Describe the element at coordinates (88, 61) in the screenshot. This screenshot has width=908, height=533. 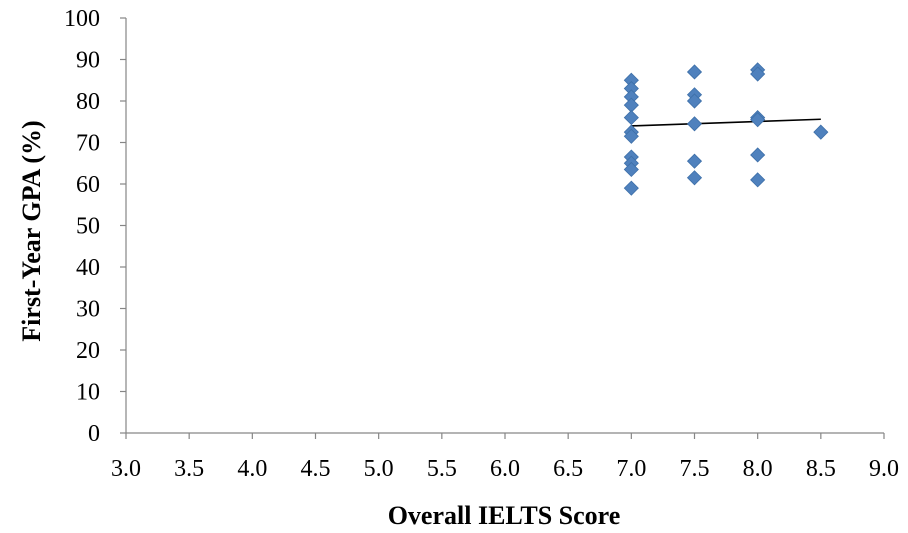
I see `y-tick-label: 90` at that location.